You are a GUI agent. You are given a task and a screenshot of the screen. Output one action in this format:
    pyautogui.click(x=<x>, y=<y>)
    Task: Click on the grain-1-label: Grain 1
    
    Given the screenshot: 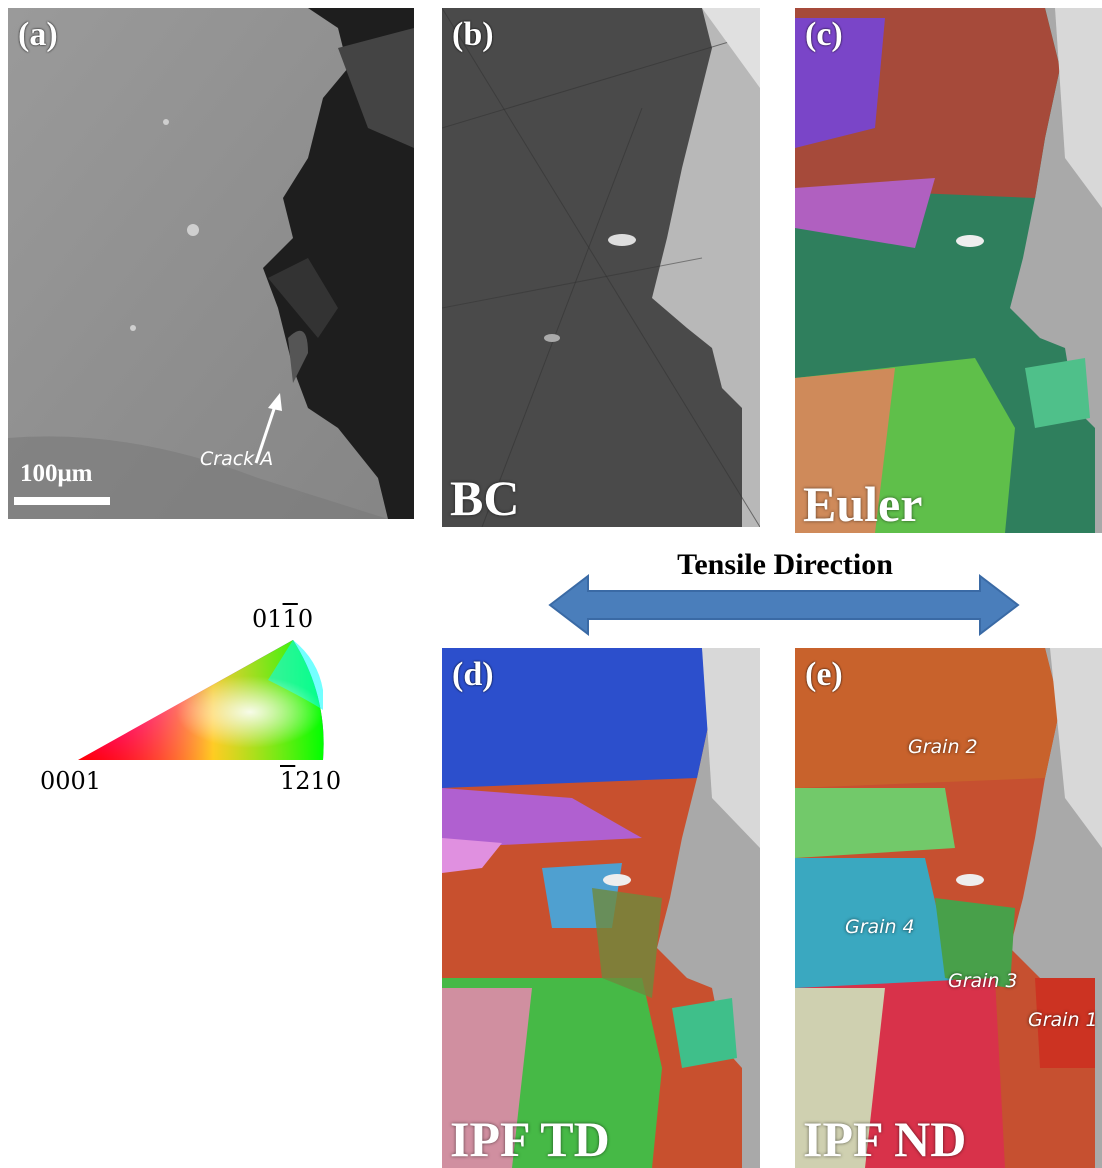 What is the action you would take?
    pyautogui.click(x=1063, y=1020)
    